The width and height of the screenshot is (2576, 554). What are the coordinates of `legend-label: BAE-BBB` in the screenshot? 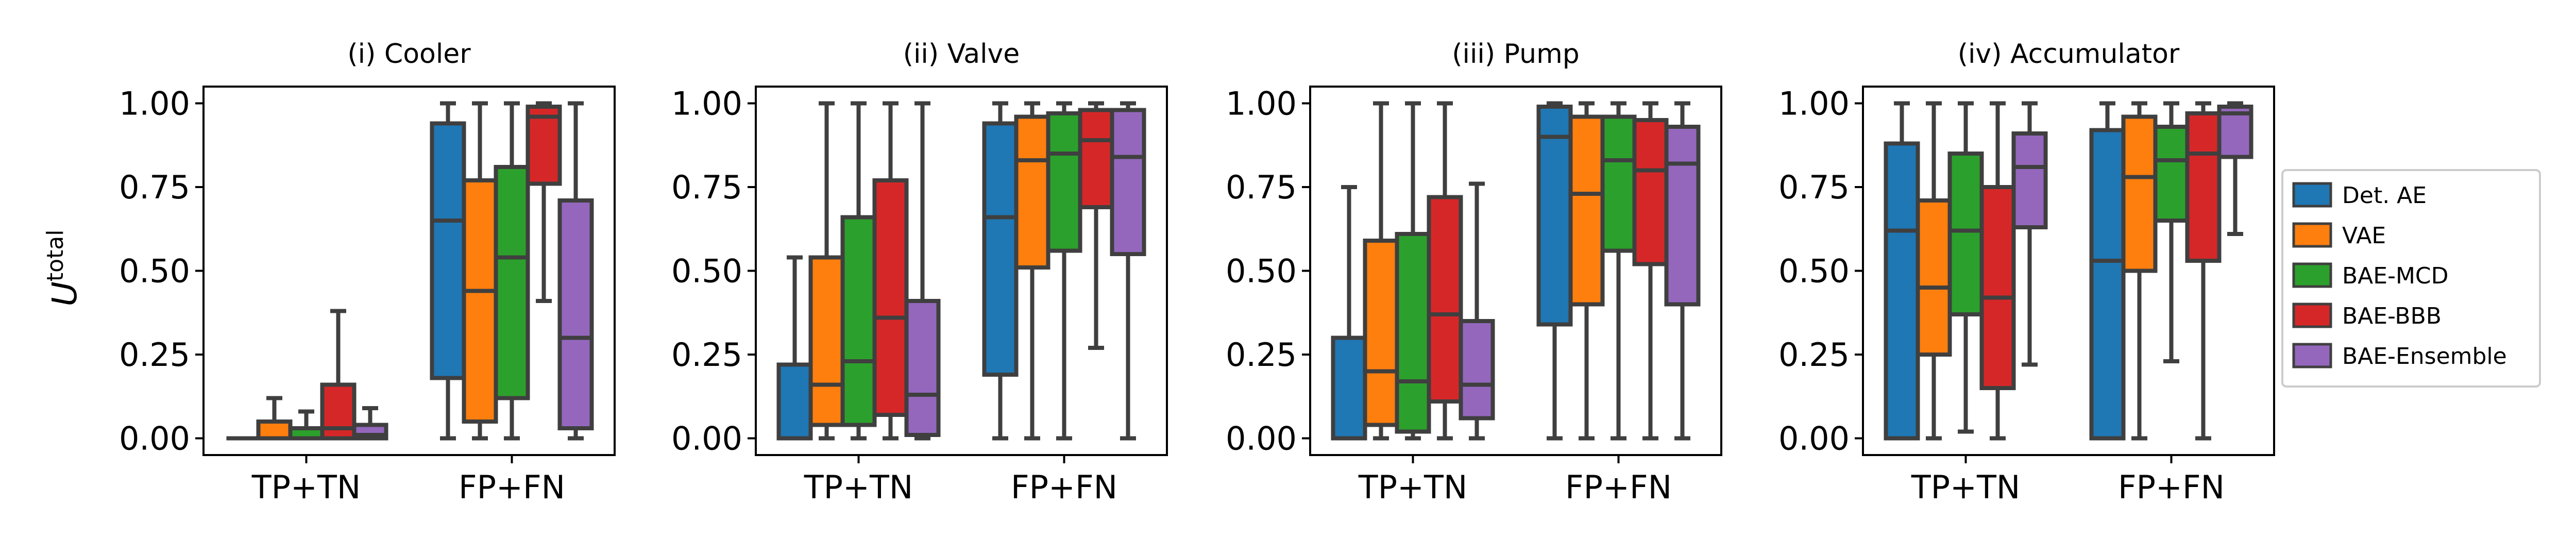 It's located at (2392, 316).